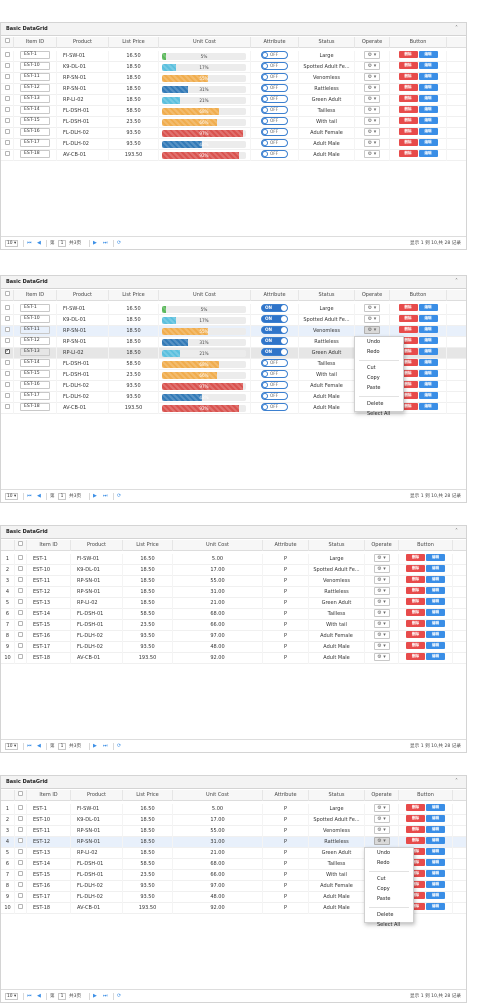 Image resolution: width=500 pixels, height=1004 pixels. Describe the element at coordinates (373, 352) in the screenshot. I see `menu-item-redo: Redo` at that location.